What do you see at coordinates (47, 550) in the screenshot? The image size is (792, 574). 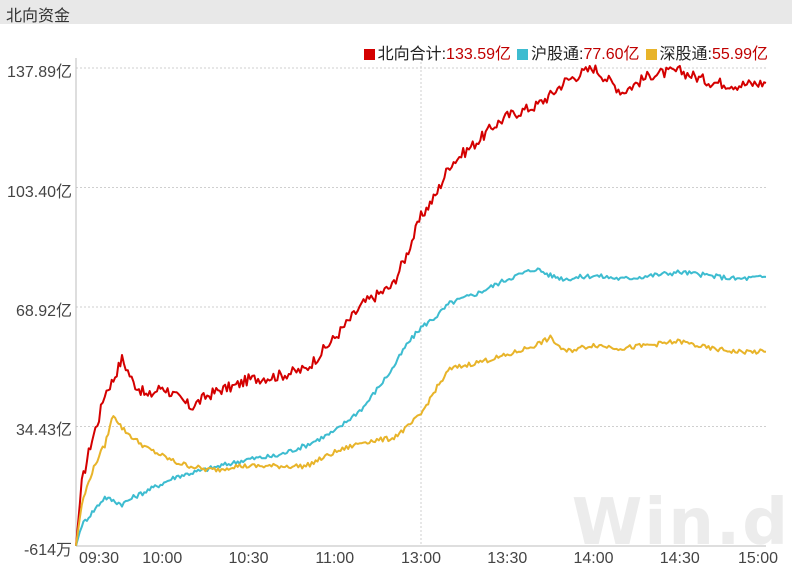 I see `y-tick-label: -614万` at bounding box center [47, 550].